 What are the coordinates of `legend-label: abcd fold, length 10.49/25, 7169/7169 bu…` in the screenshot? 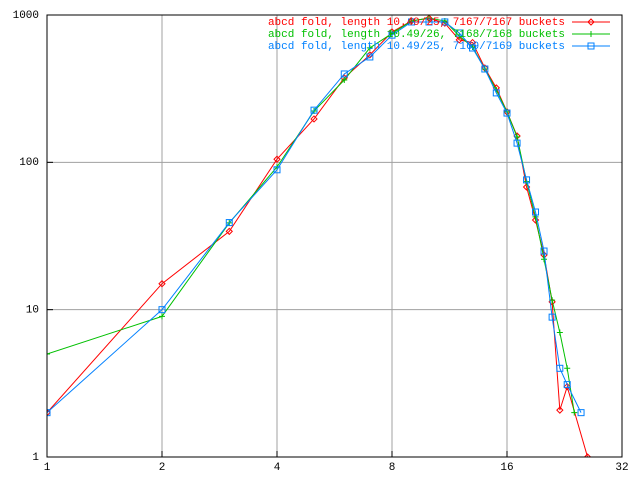 It's located at (416, 47).